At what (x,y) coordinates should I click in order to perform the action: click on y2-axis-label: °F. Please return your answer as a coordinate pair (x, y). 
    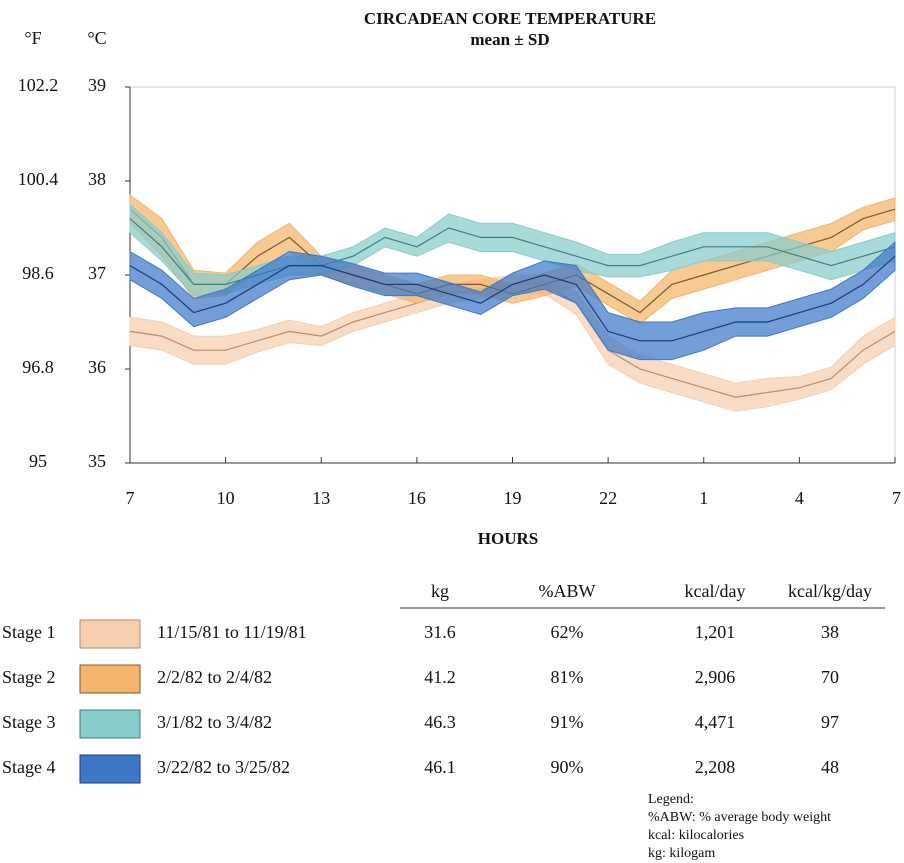
    Looking at the image, I should click on (32, 38).